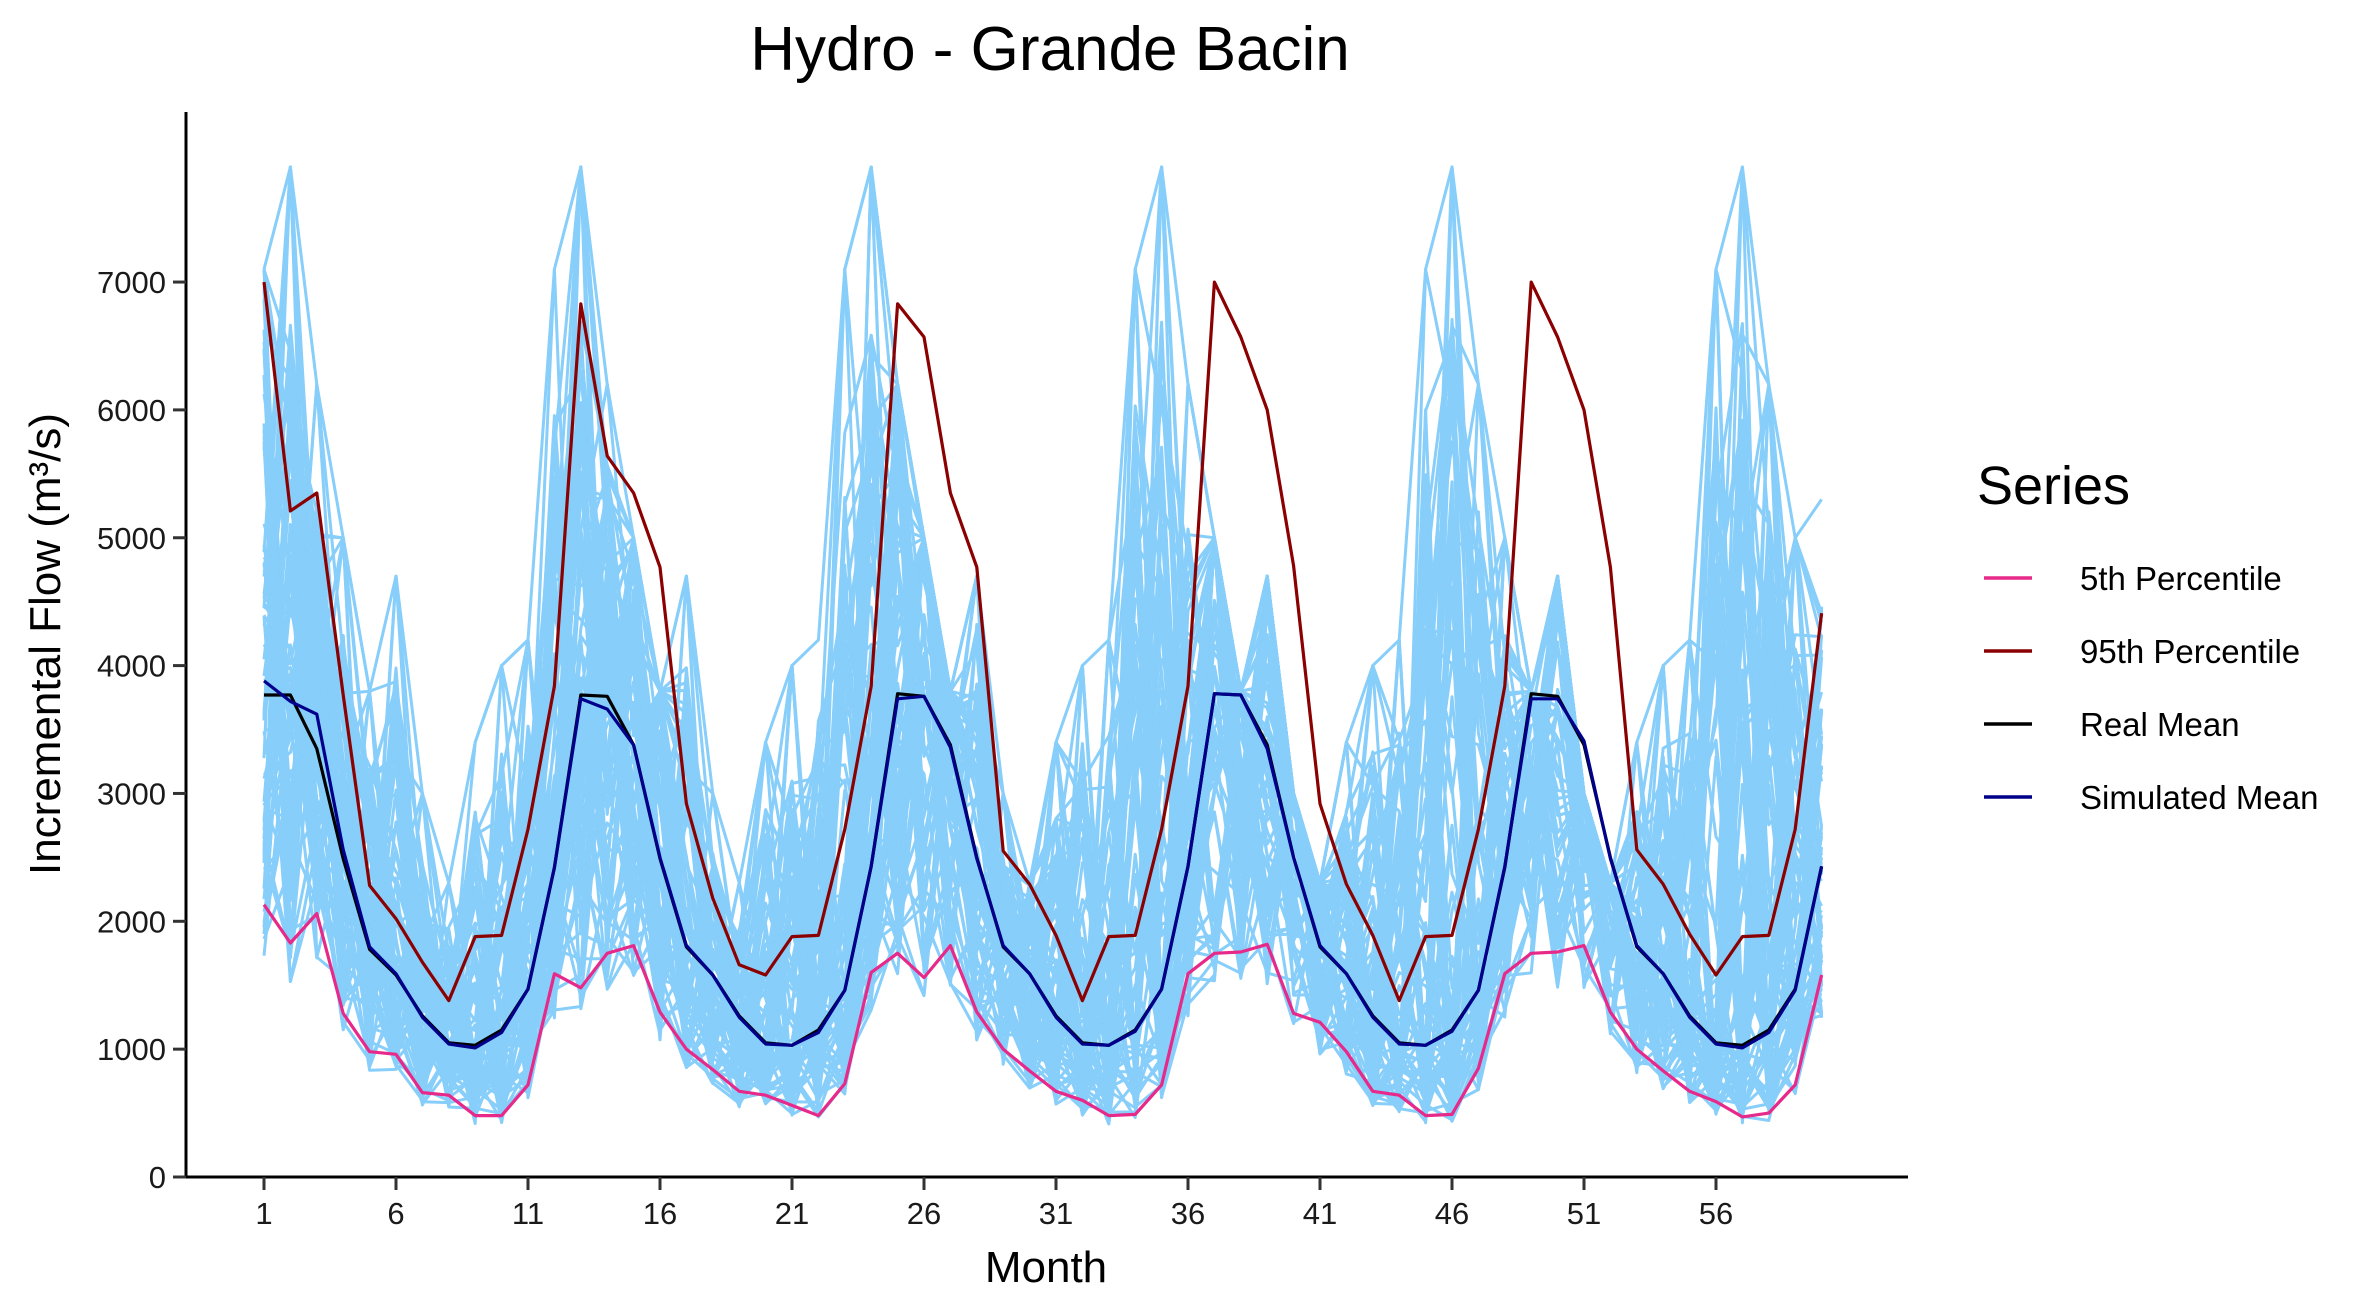 Image resolution: width=2362 pixels, height=1299 pixels. Describe the element at coordinates (131, 793) in the screenshot. I see `y-tick-label: 3000` at that location.